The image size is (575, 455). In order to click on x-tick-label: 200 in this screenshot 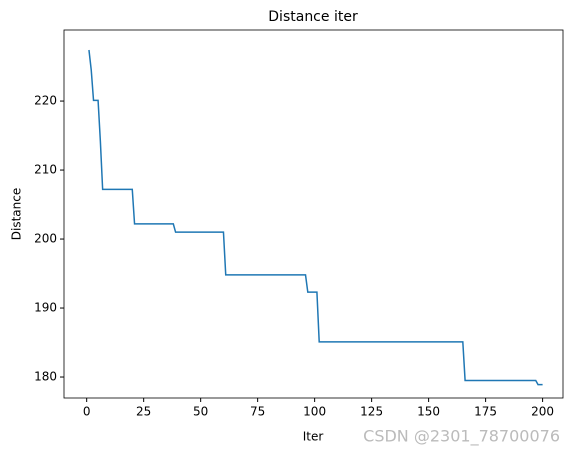, I will do `click(542, 412)`.